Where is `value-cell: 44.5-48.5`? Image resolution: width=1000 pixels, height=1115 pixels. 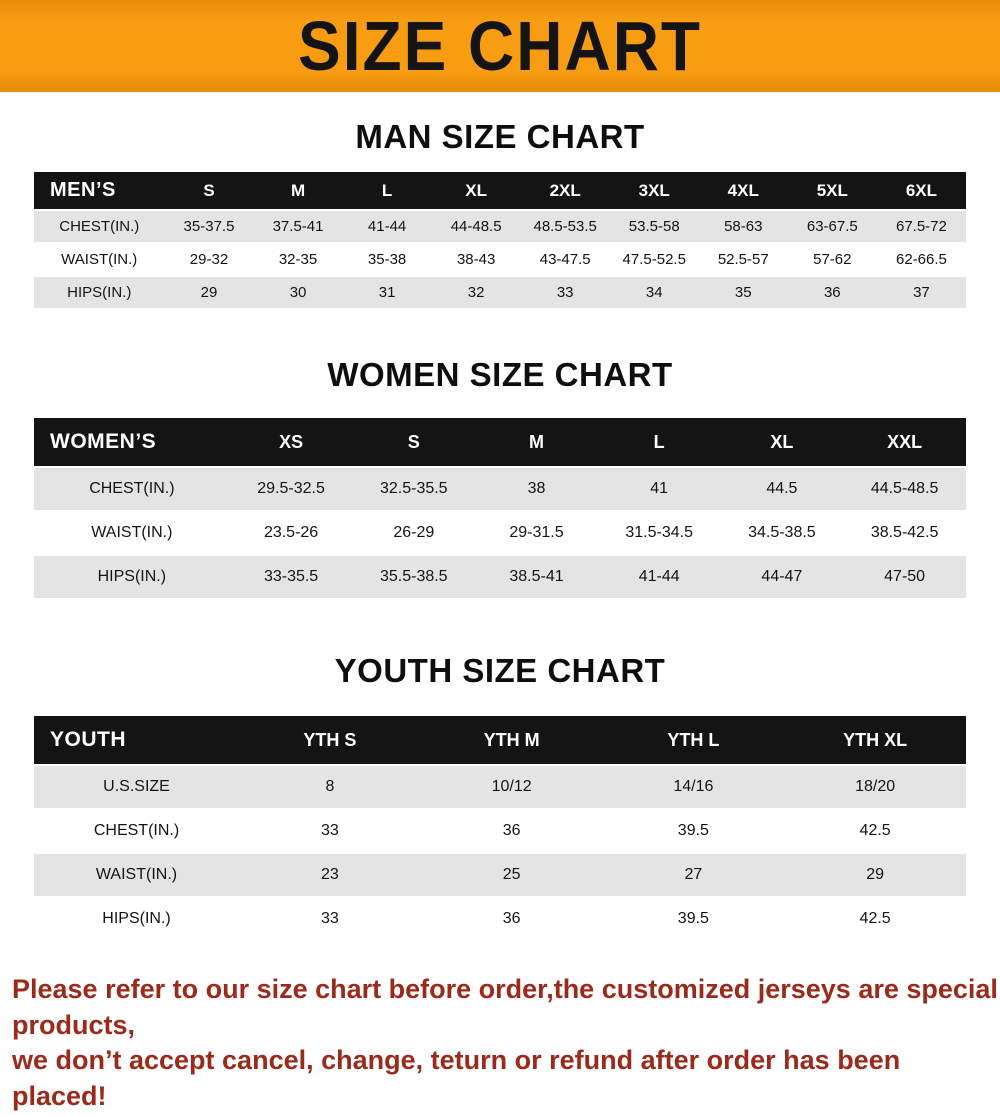
value-cell: 44.5-48.5 is located at coordinates (904, 489).